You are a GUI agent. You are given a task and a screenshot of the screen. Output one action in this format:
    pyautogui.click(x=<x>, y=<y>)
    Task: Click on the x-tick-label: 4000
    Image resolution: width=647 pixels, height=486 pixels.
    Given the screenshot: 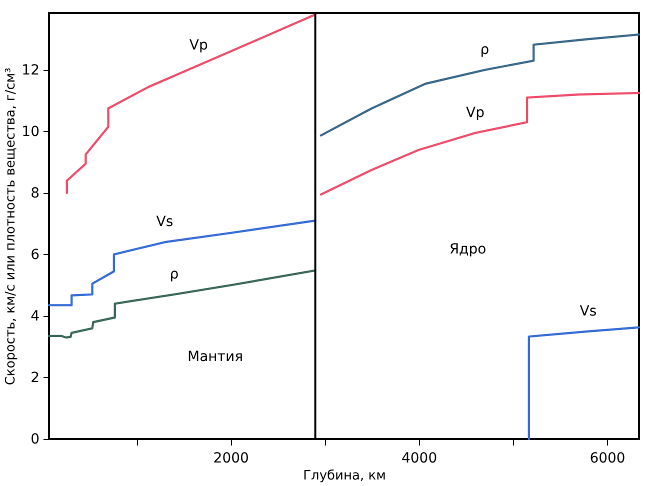 What is the action you would take?
    pyautogui.click(x=419, y=458)
    